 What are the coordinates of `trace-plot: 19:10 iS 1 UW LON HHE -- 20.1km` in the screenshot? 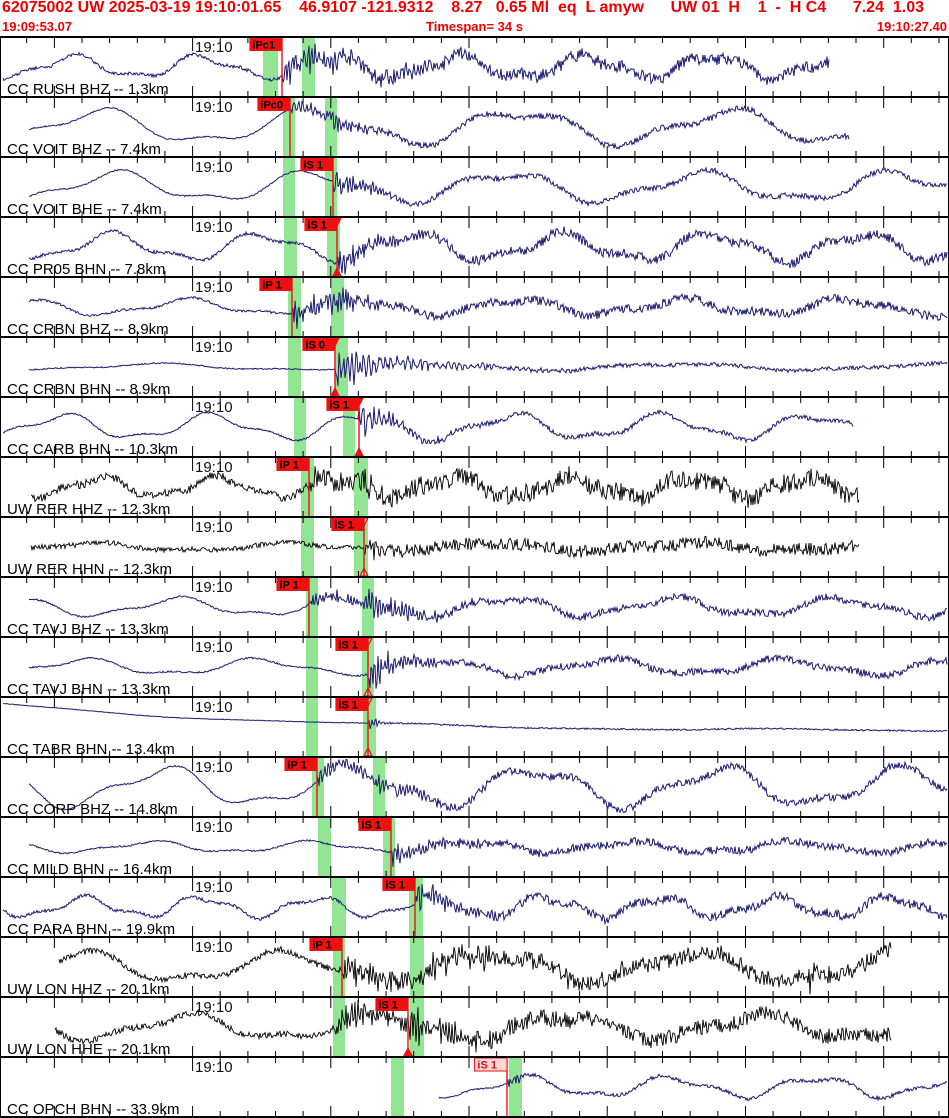 It's located at (474, 1027).